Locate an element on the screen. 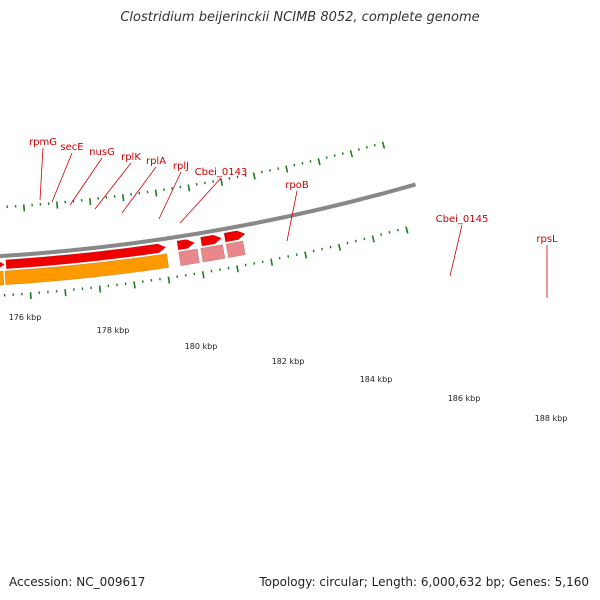  accession-label: Accession: NC_009617 is located at coordinates (77, 582).